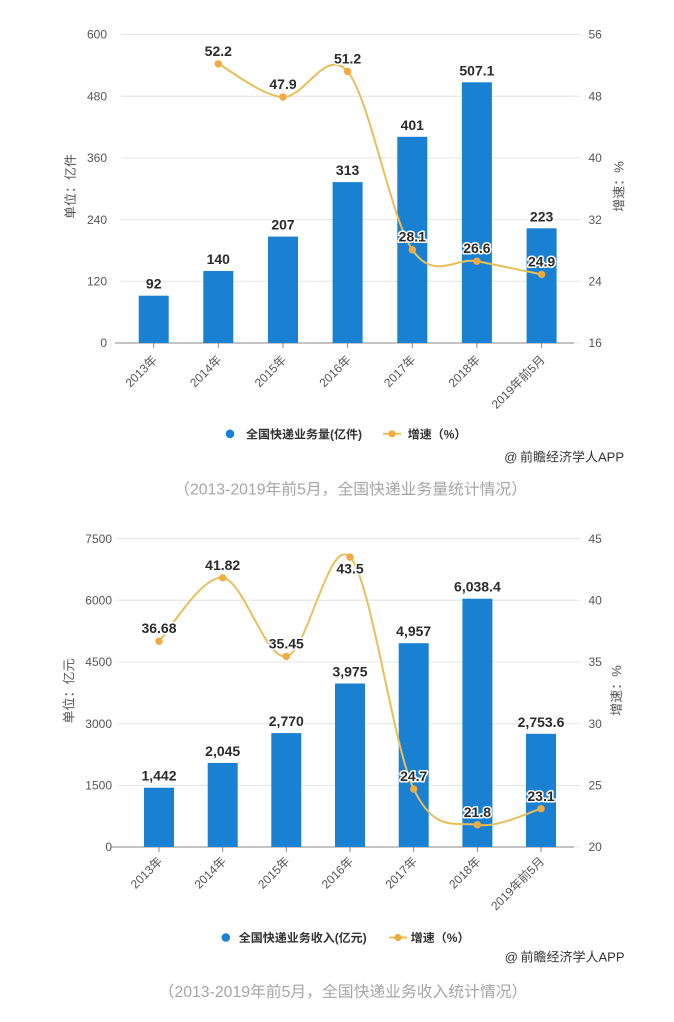  I want to click on svg-text: 7500, so click(98, 539).